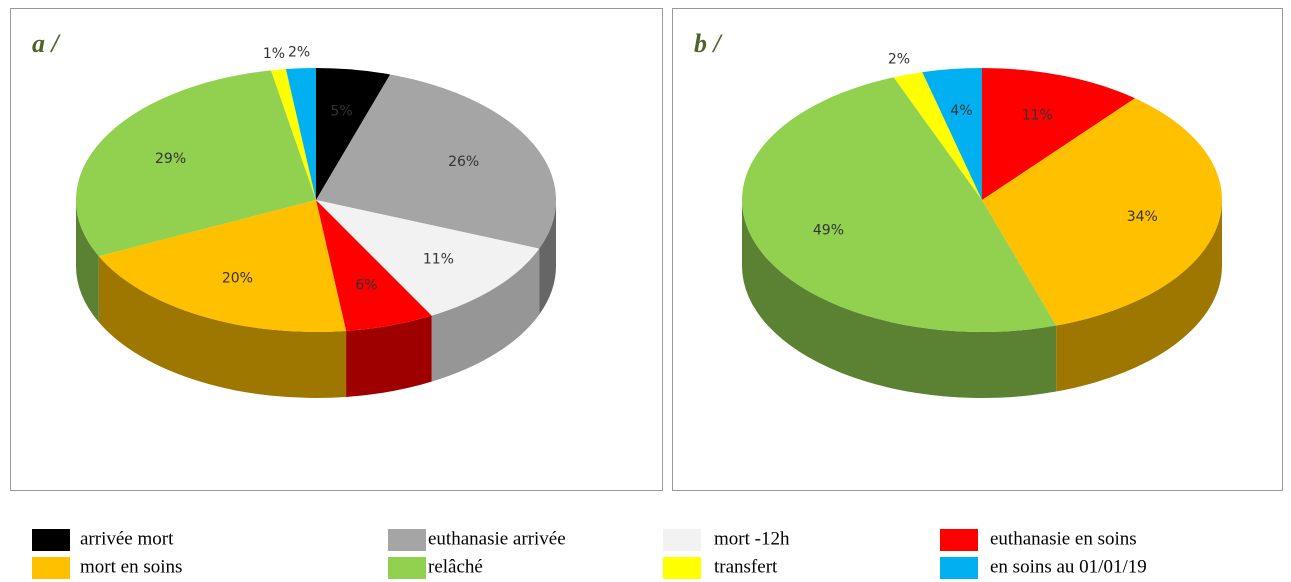  What do you see at coordinates (752, 538) in the screenshot?
I see `legend-label: mort -12h` at bounding box center [752, 538].